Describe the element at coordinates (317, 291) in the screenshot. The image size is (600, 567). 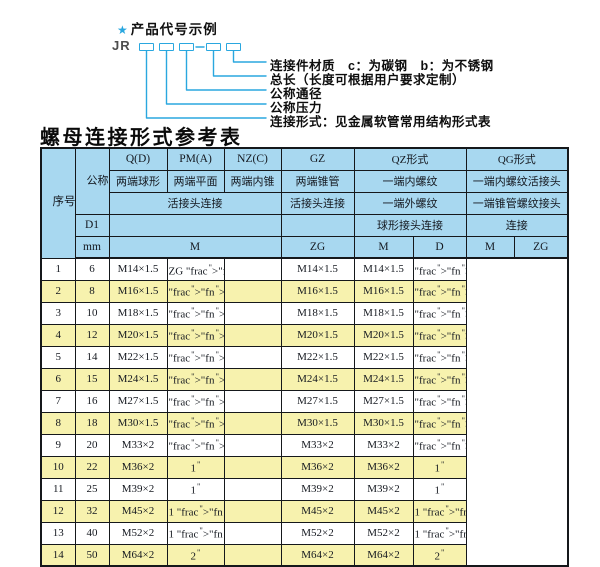
I see `cell-qz-d: M16×1.5` at that location.